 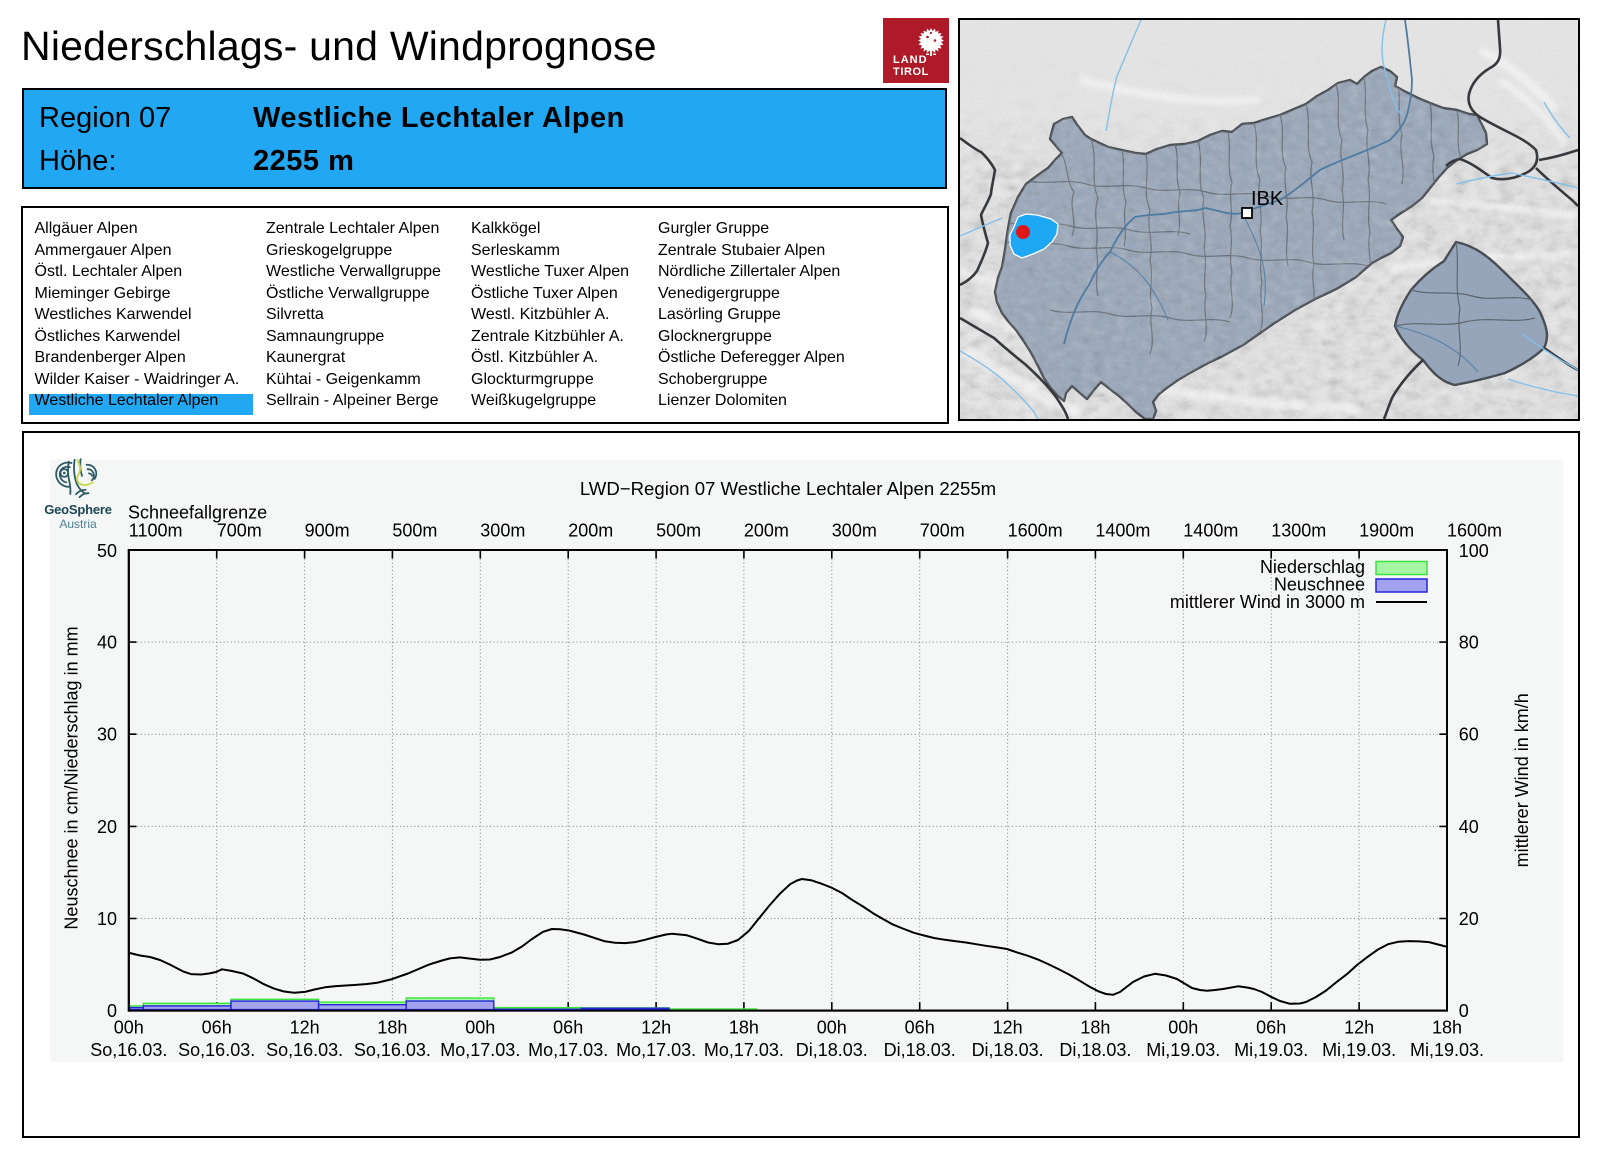 What do you see at coordinates (327, 531) in the screenshot?
I see `svg-text: 900m` at bounding box center [327, 531].